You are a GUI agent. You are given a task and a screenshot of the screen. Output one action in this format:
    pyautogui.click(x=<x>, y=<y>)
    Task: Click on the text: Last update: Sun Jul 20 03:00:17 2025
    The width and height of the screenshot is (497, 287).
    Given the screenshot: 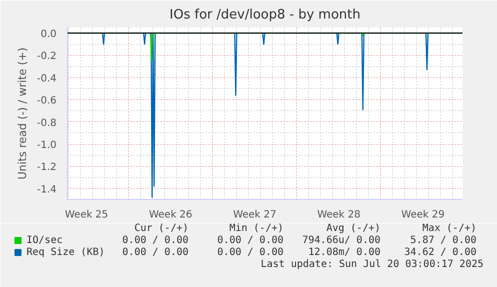 What is the action you would take?
    pyautogui.click(x=372, y=264)
    